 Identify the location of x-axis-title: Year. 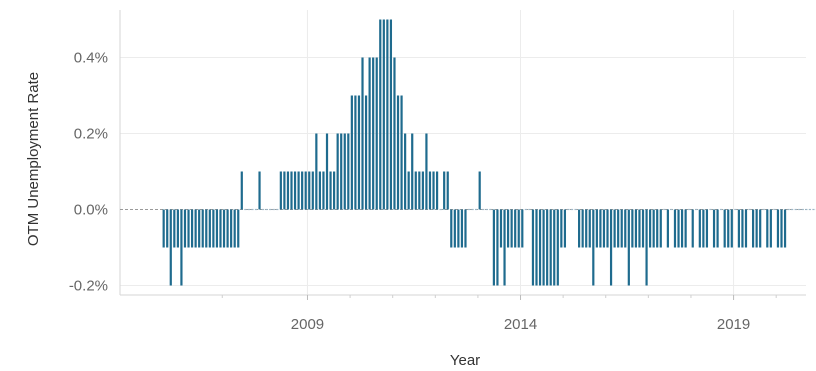
(465, 360).